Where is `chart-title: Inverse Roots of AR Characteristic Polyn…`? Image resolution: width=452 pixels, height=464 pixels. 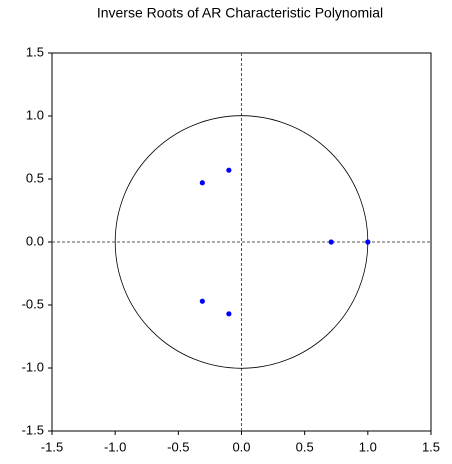 chart-title: Inverse Roots of AR Characteristic Polyn… is located at coordinates (240, 13).